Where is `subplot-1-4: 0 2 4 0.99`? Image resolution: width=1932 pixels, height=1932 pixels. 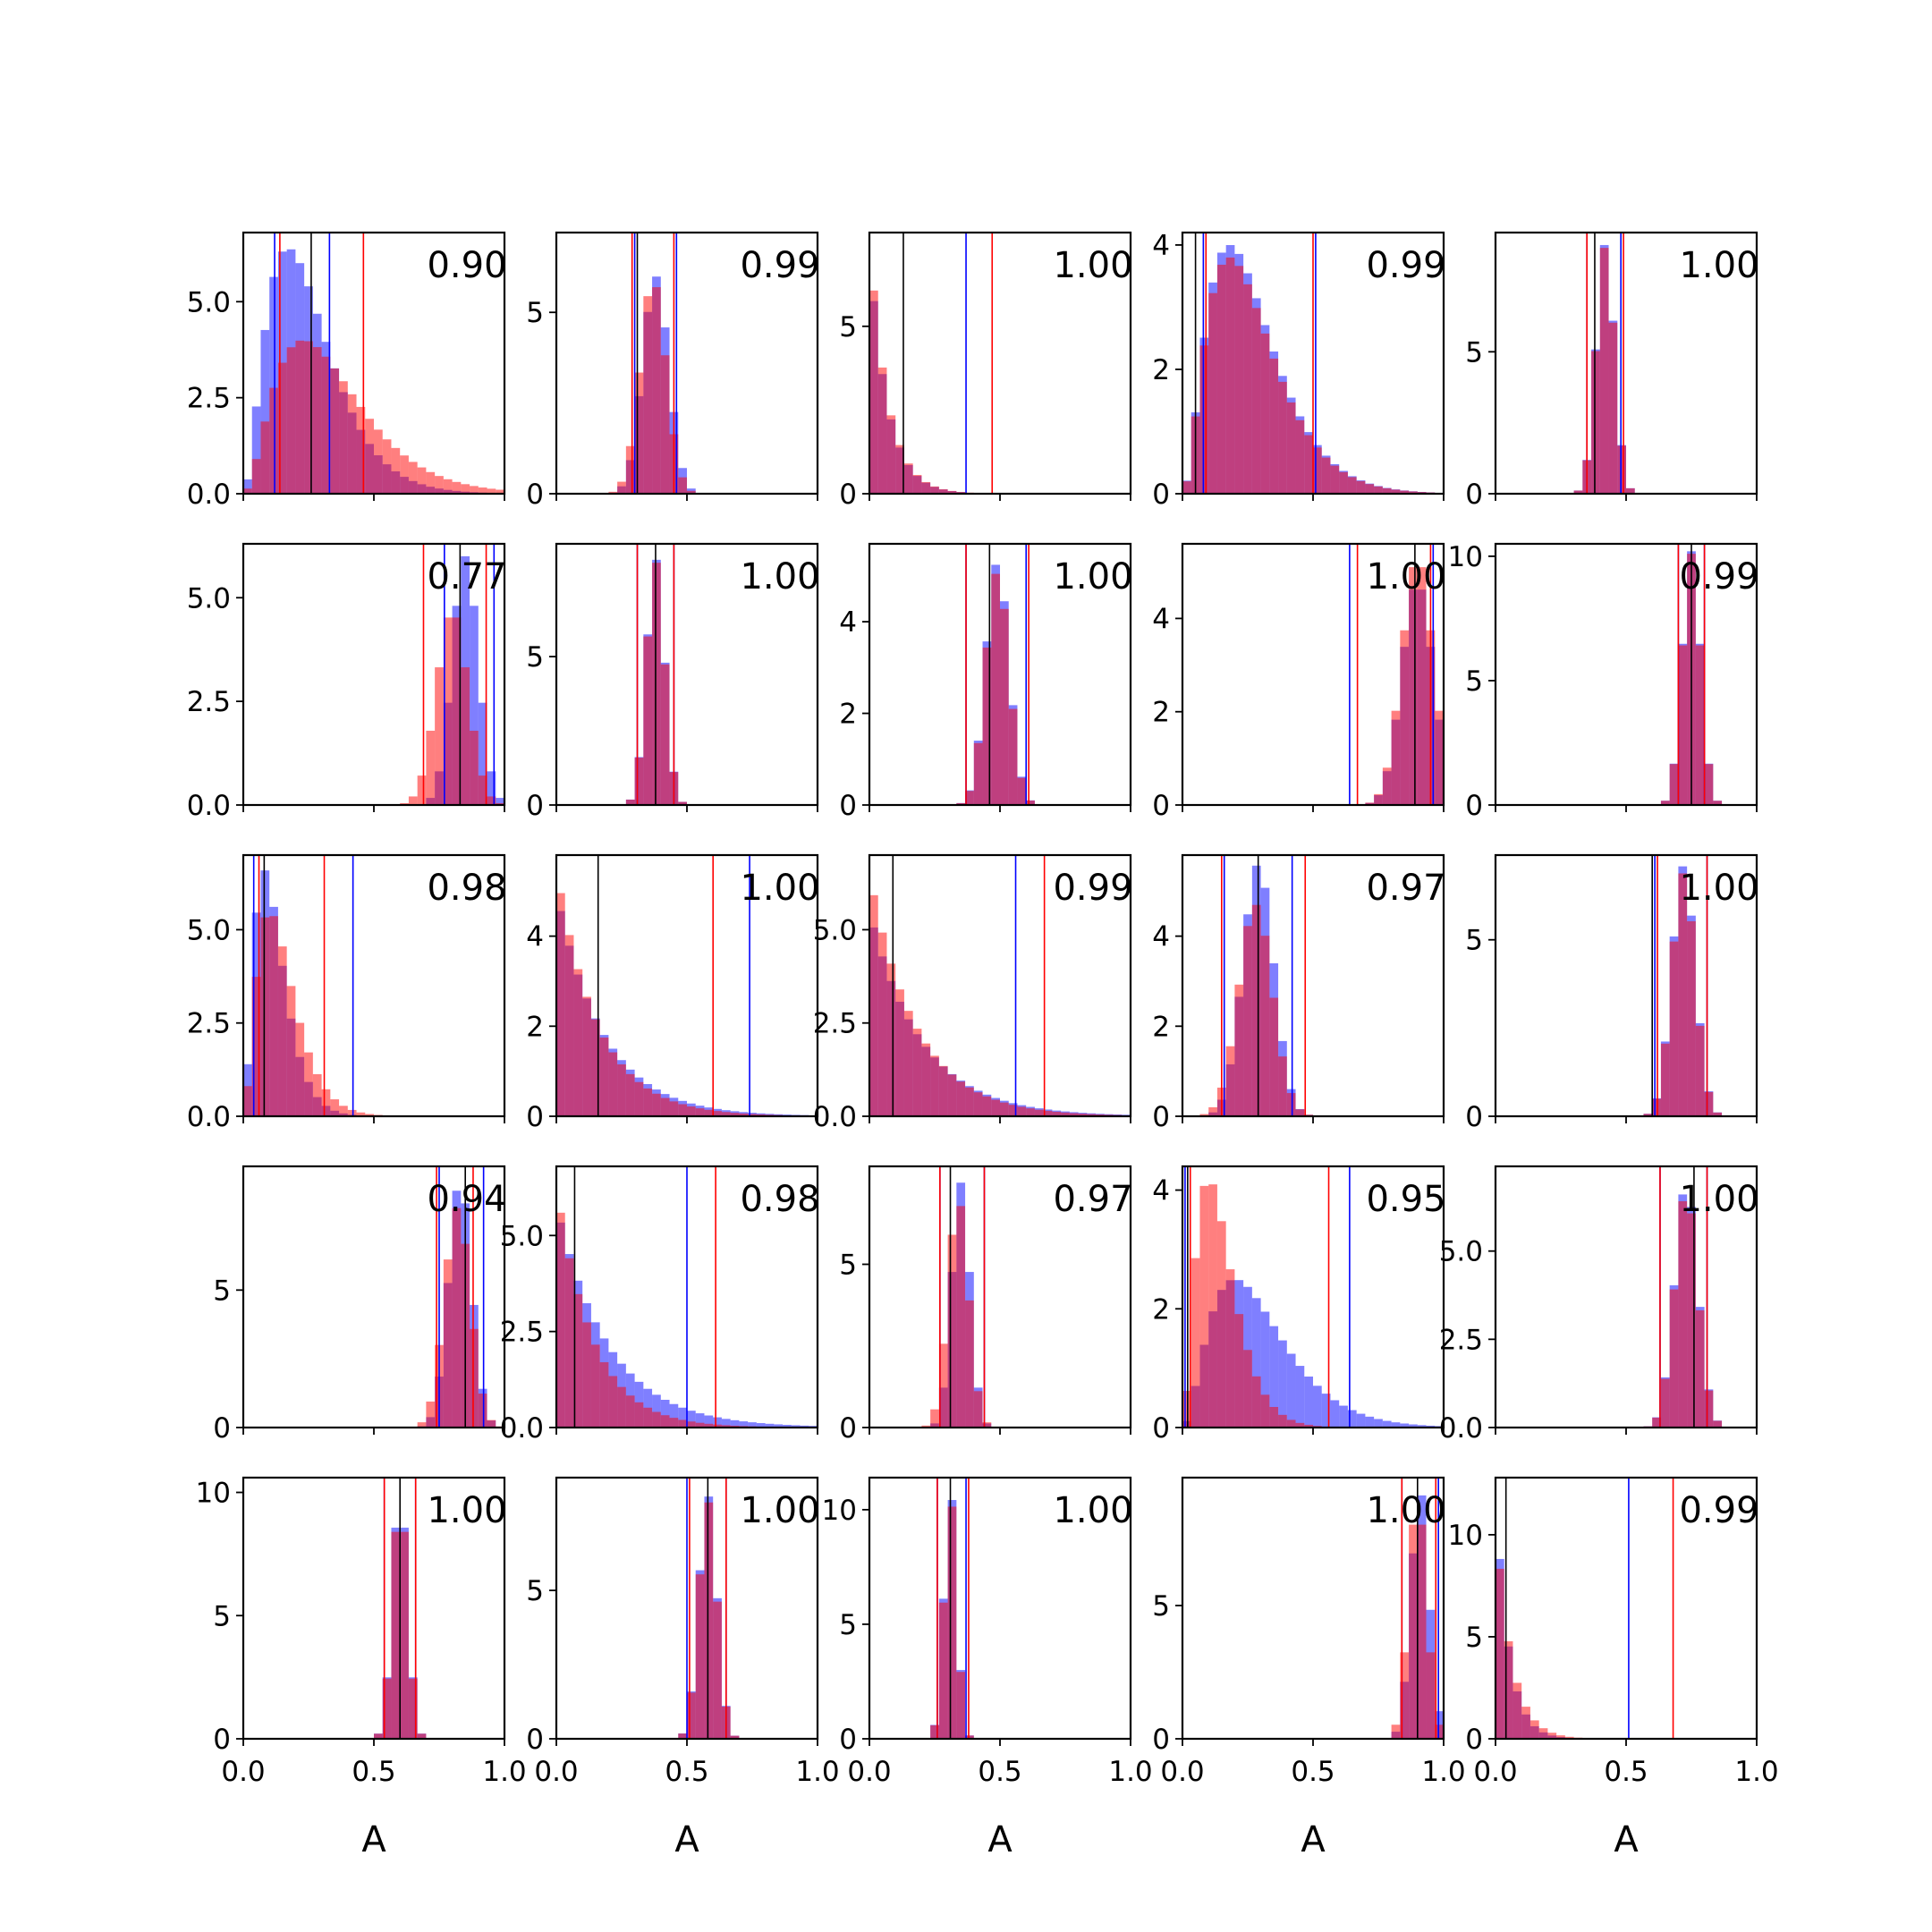
subplot-1-4: 0 2 4 0.99 is located at coordinates (1298, 370).